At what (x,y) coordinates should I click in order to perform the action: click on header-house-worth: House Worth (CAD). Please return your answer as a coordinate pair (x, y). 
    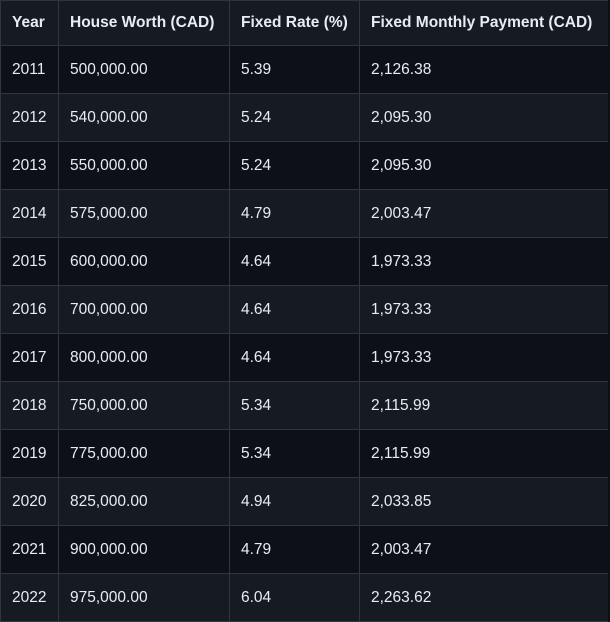
    Looking at the image, I should click on (144, 23).